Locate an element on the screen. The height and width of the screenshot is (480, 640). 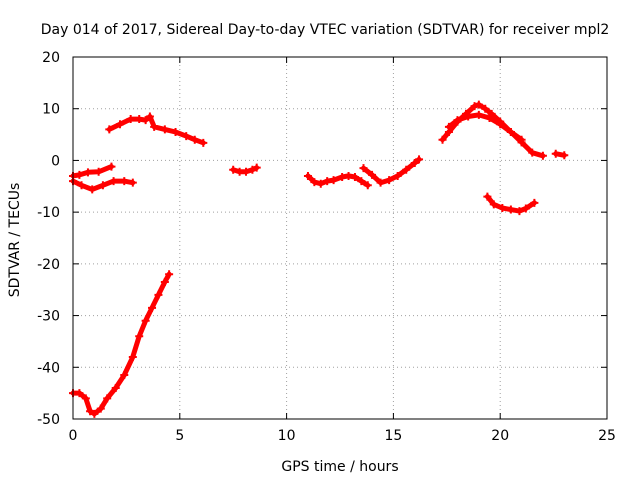
y-tick-label: -40 is located at coordinates (48, 368).